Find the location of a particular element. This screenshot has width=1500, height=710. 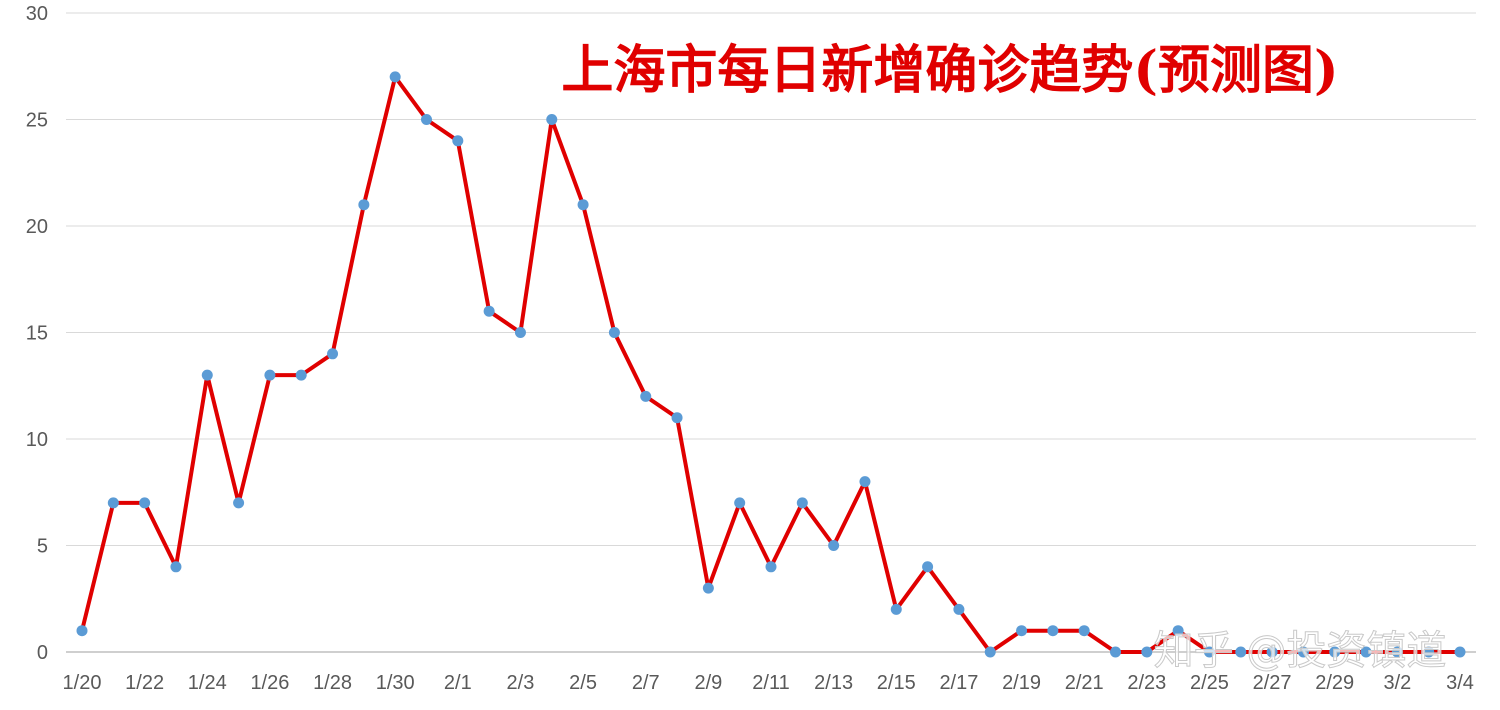

x-tick-label: 2/29 is located at coordinates (1334, 683).